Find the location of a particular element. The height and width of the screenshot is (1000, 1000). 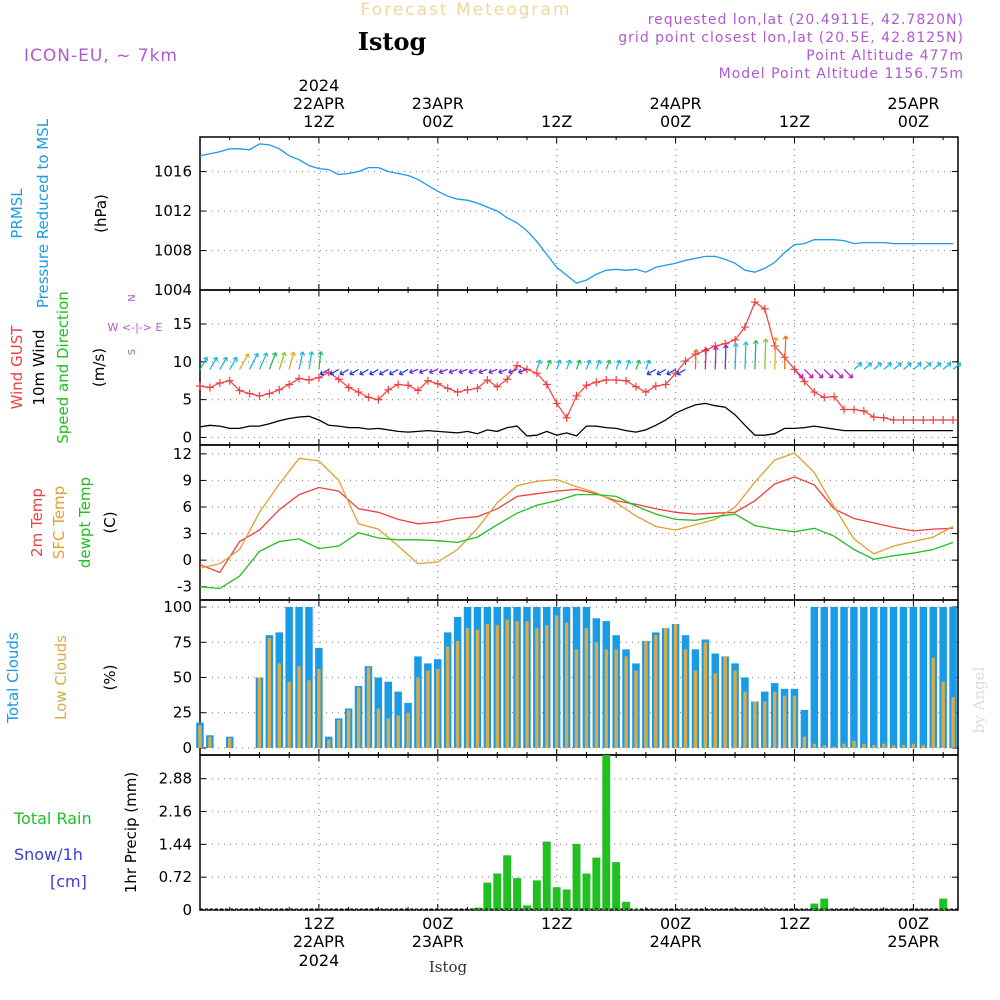

y-tick-label: 12 is located at coordinates (182, 454).